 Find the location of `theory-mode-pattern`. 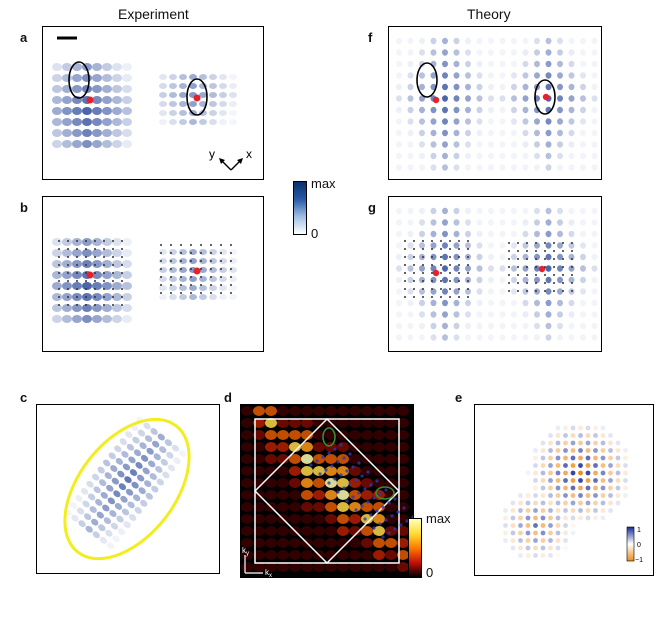

theory-mode-pattern is located at coordinates (565, 491).